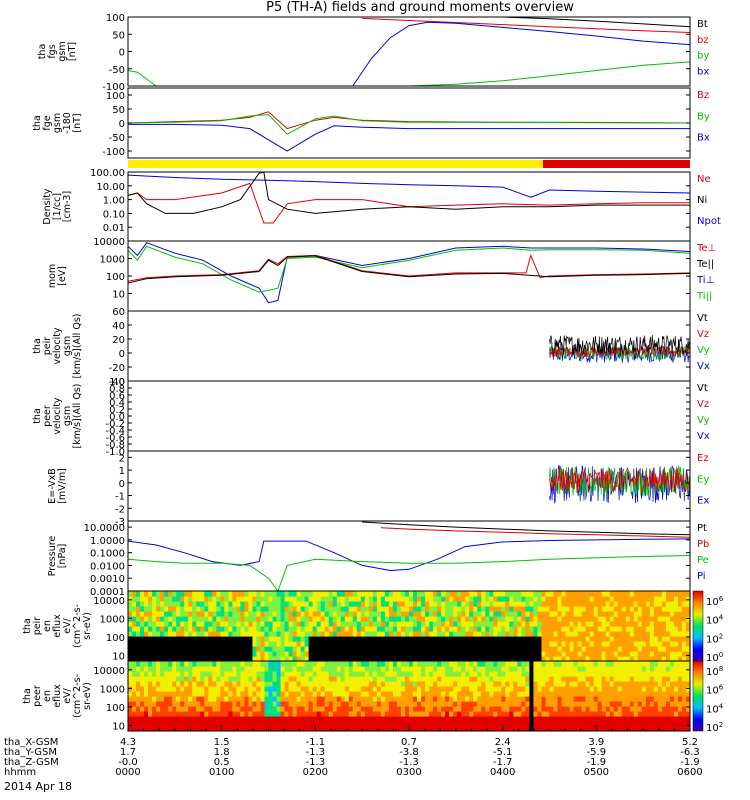  What do you see at coordinates (52, 51) in the screenshot?
I see `y-axis-label: fgs` at bounding box center [52, 51].